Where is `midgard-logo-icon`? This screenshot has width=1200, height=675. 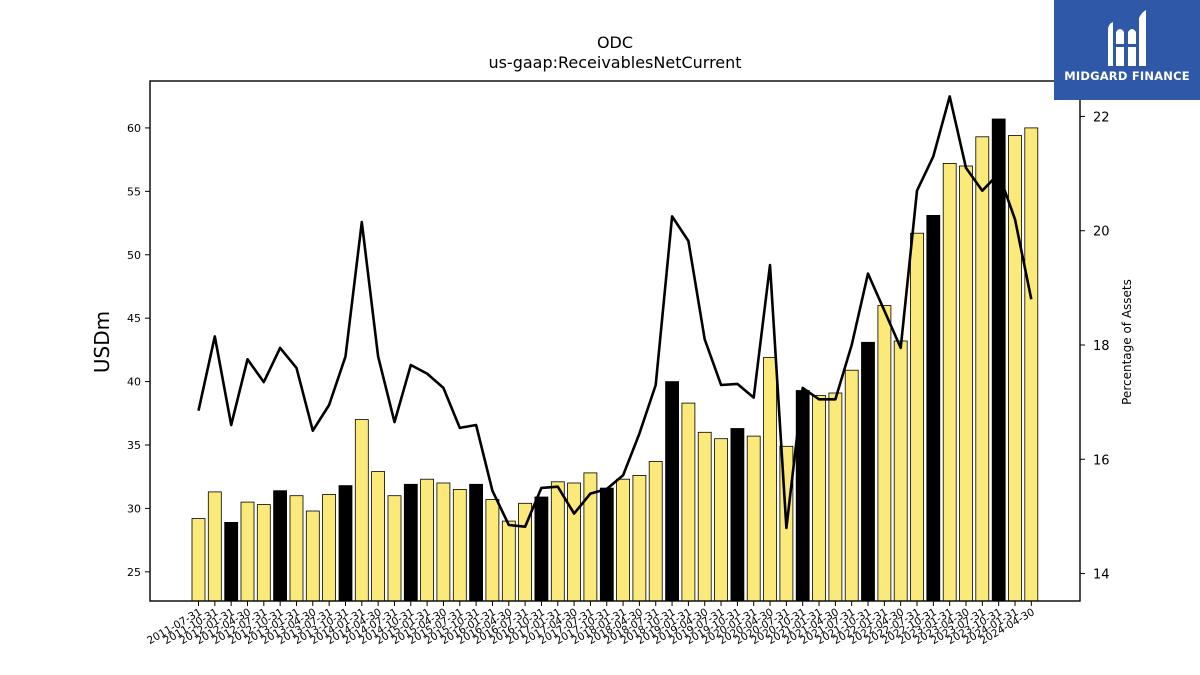
midgard-logo-icon is located at coordinates (1127, 38).